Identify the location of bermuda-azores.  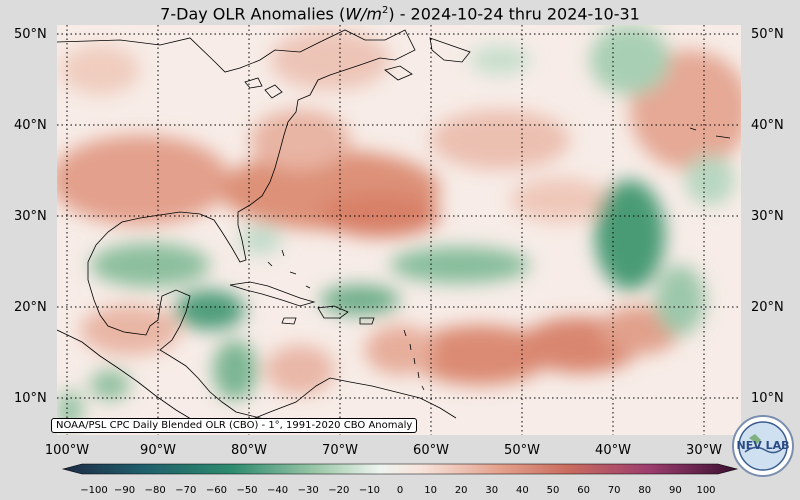
(710, 133).